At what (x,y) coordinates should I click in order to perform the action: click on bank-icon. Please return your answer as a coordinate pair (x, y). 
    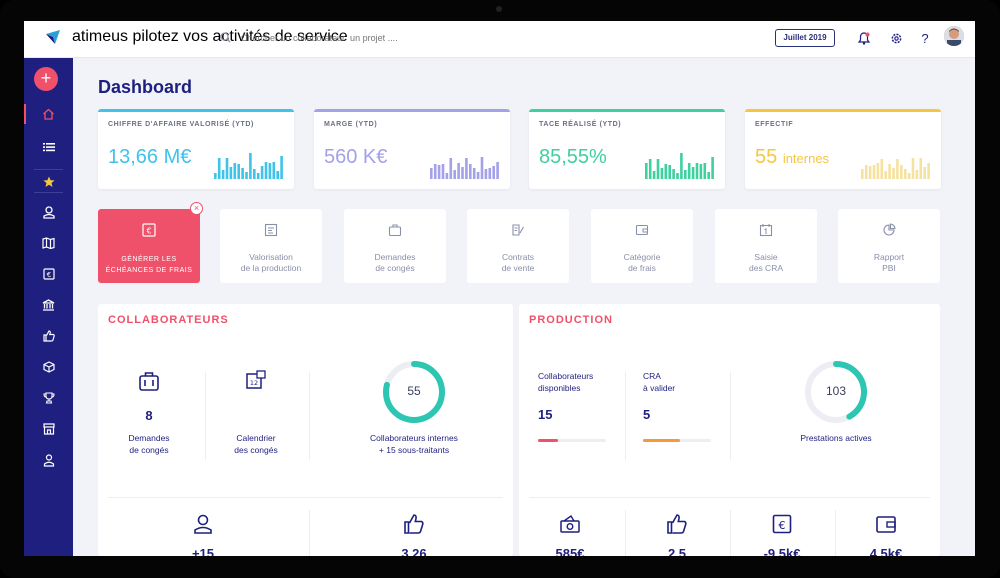
    Looking at the image, I should click on (48, 305).